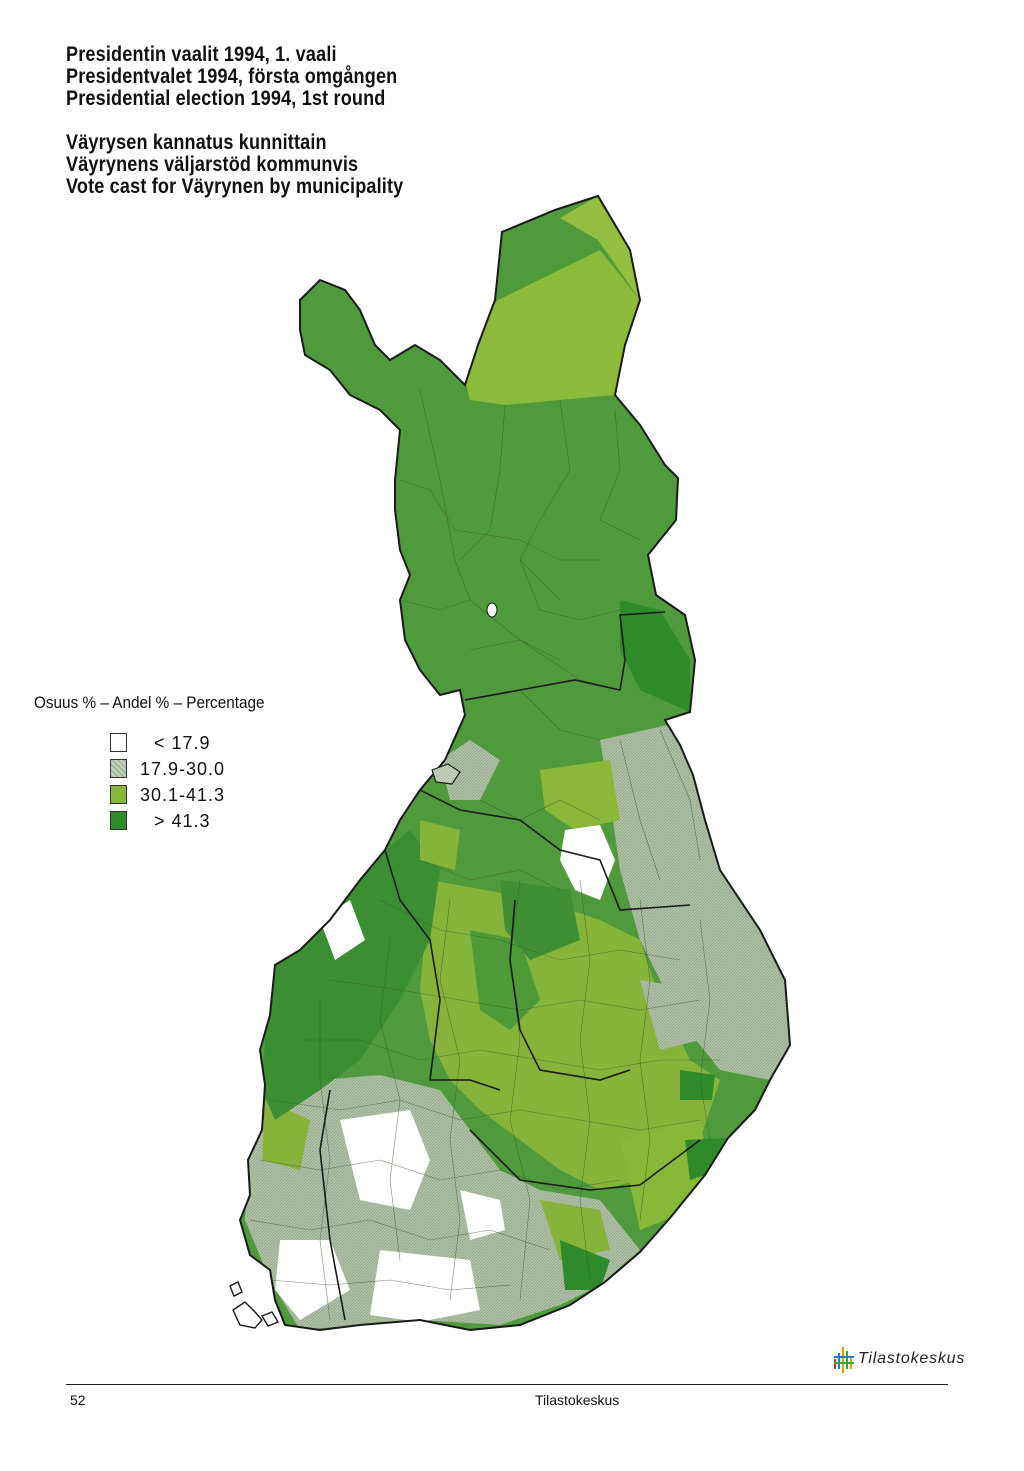 Image resolution: width=1024 pixels, height=1471 pixels. What do you see at coordinates (118, 742) in the screenshot?
I see `legend-swatch-white` at bounding box center [118, 742].